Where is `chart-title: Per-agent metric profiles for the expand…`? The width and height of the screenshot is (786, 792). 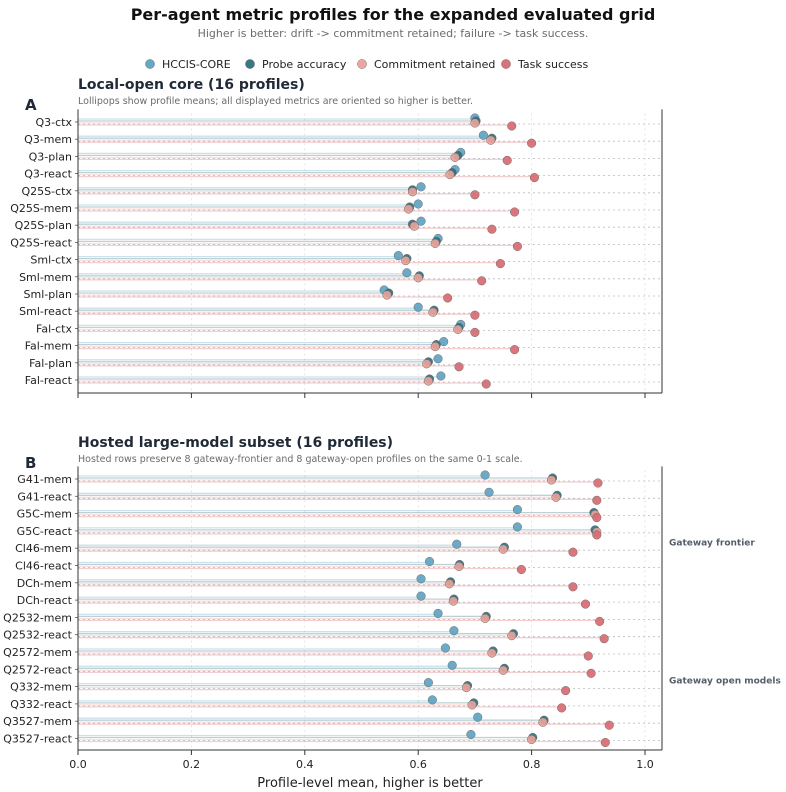 chart-title: Per-agent metric profiles for the expand… is located at coordinates (393, 14).